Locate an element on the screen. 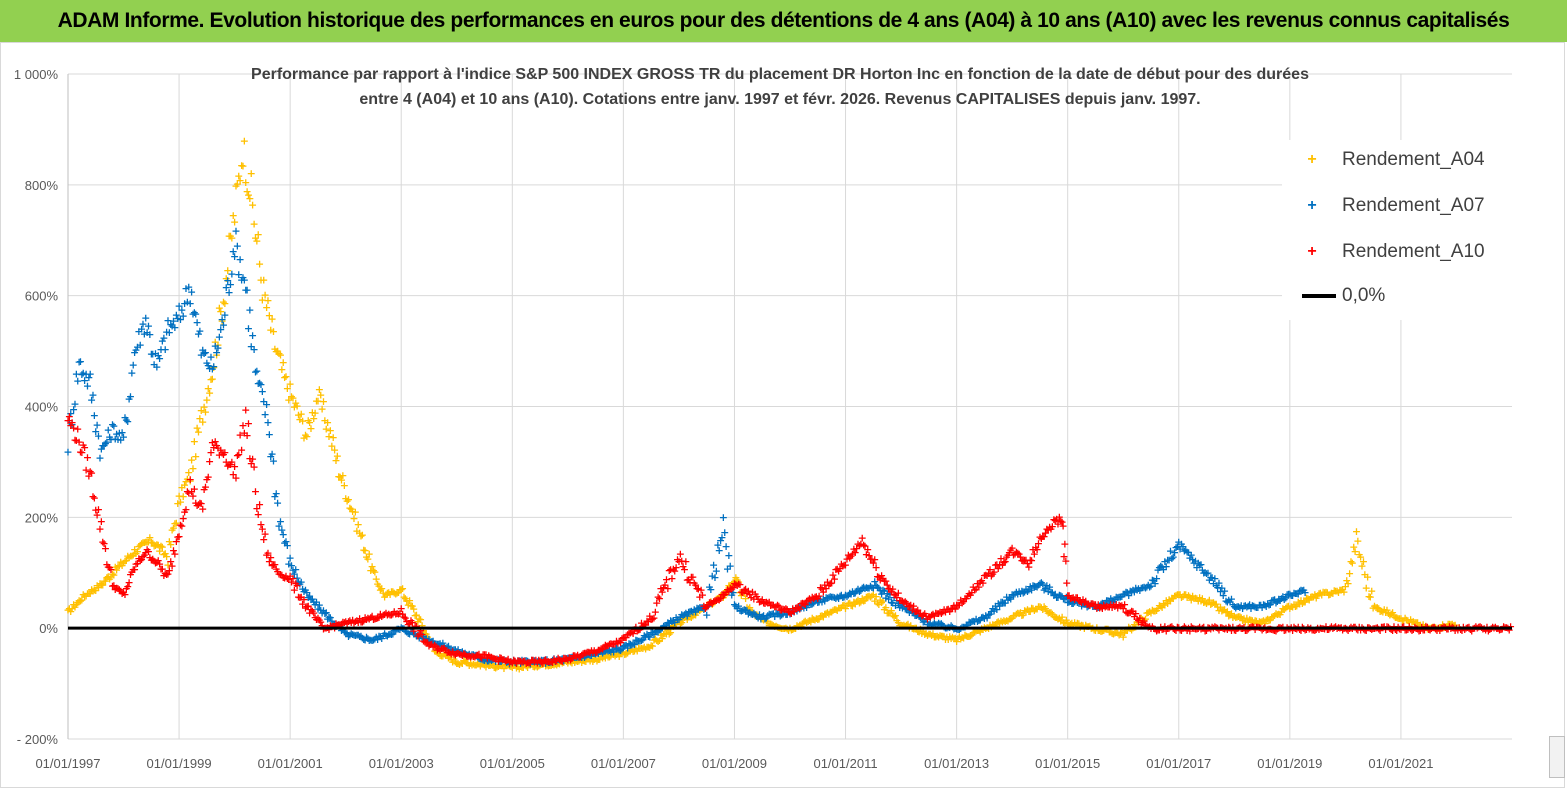  legend-item-a07: + Rendement_A07 is located at coordinates (1388, 206).